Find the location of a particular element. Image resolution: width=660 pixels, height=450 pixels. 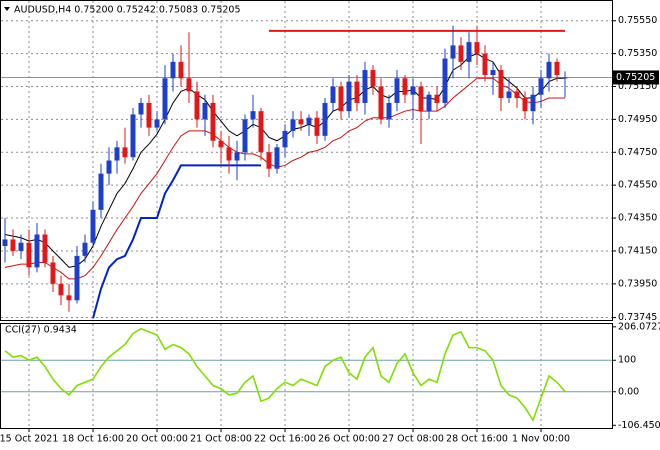

y-tick-label: 0.74550 is located at coordinates (637, 185).